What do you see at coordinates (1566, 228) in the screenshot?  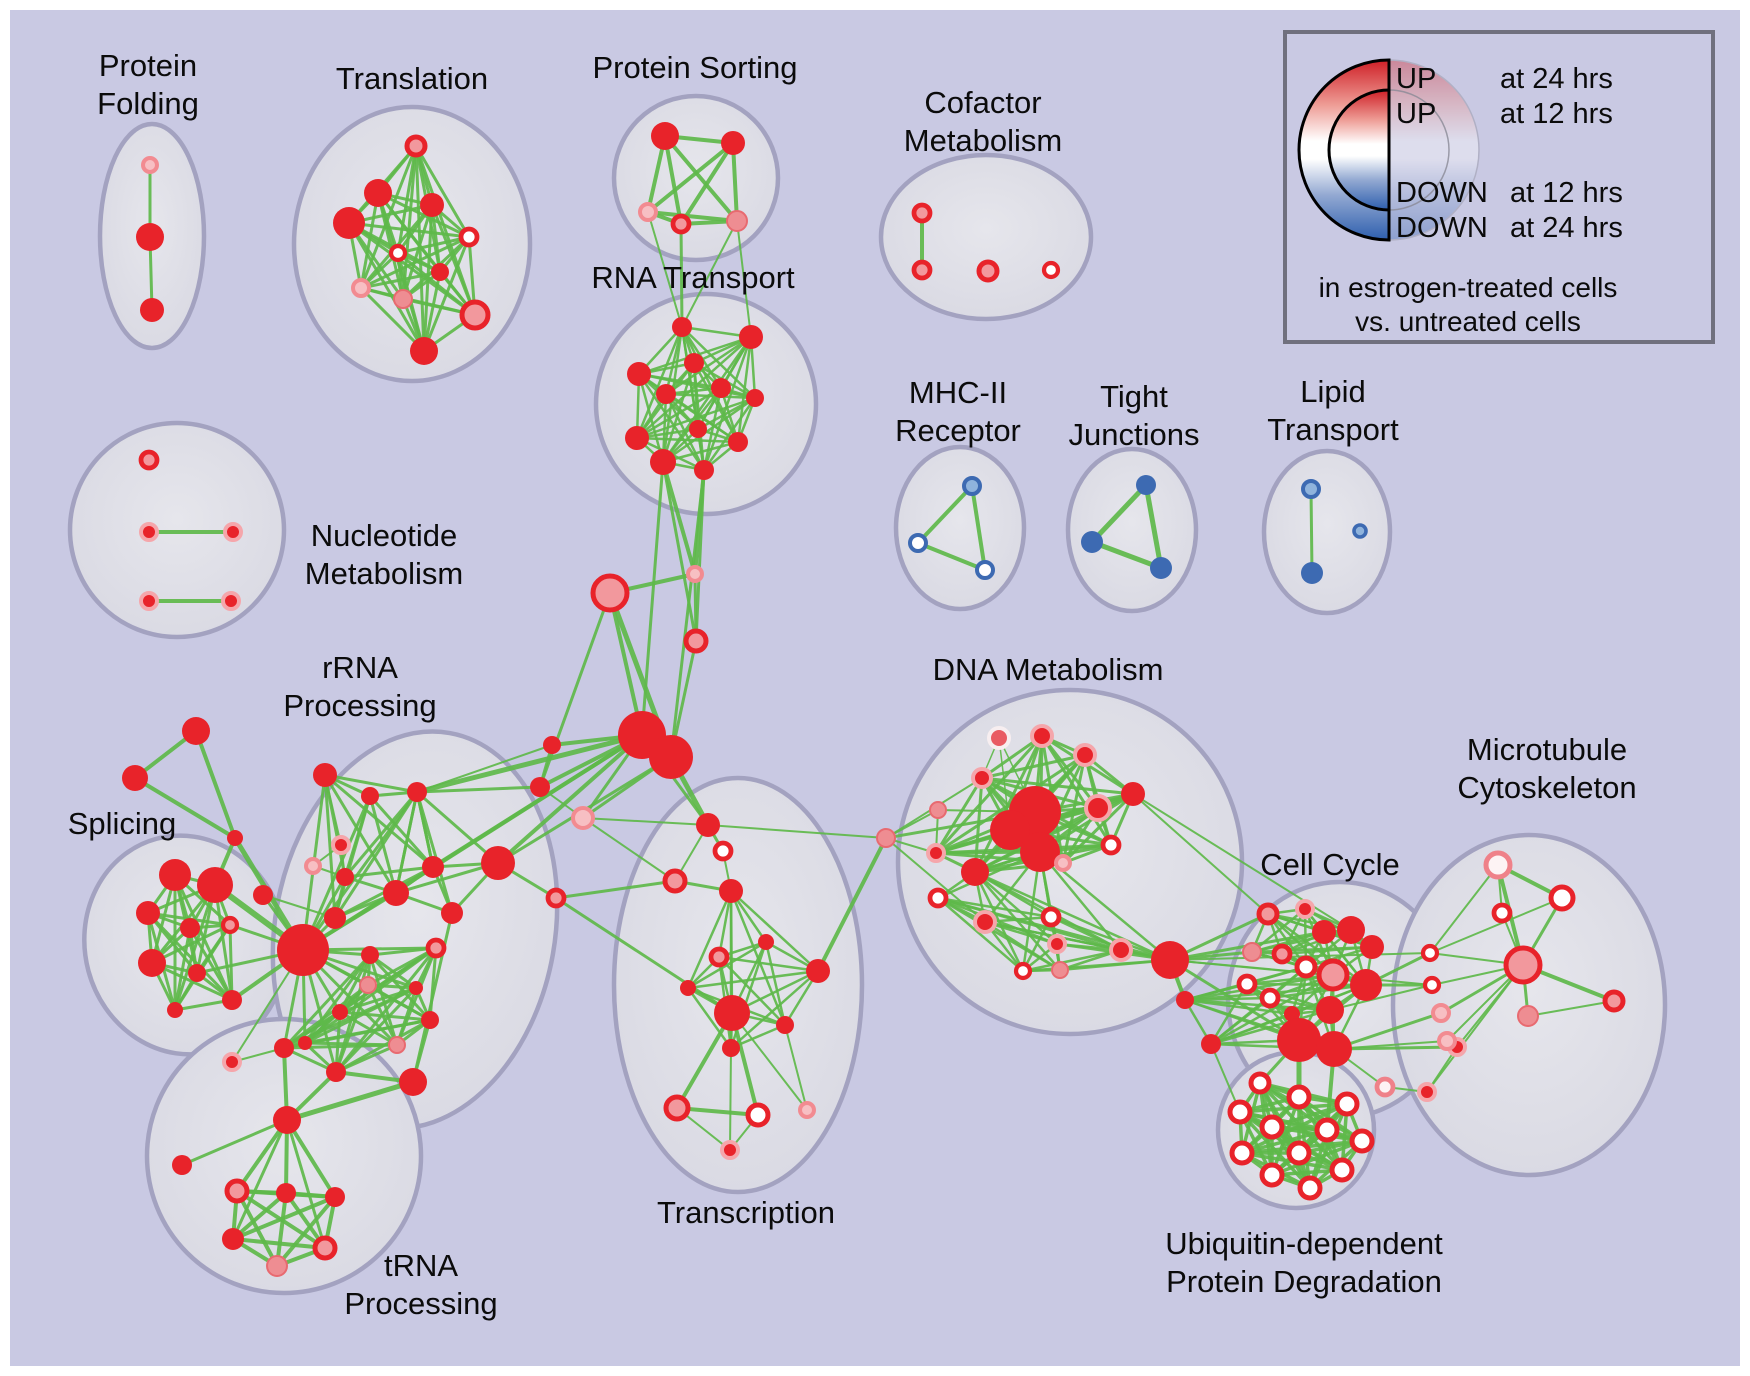 I see `legend-down-24-time: at 24 hrs` at bounding box center [1566, 228].